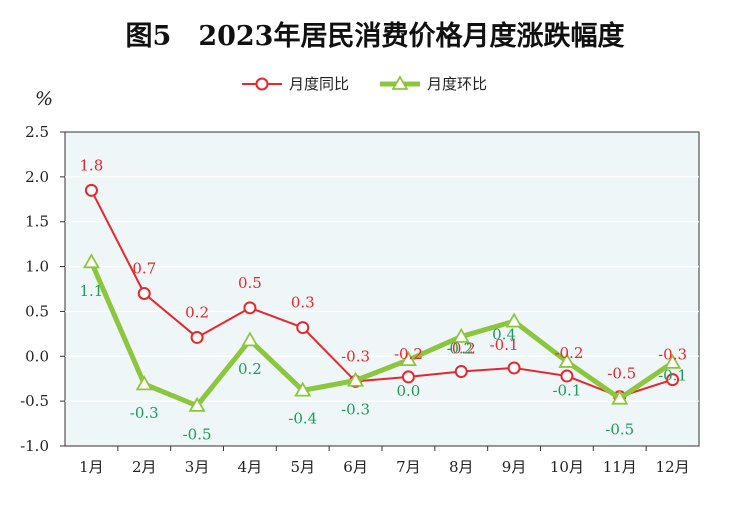  I want to click on legend-item-mom: 月度环比, so click(433, 84).